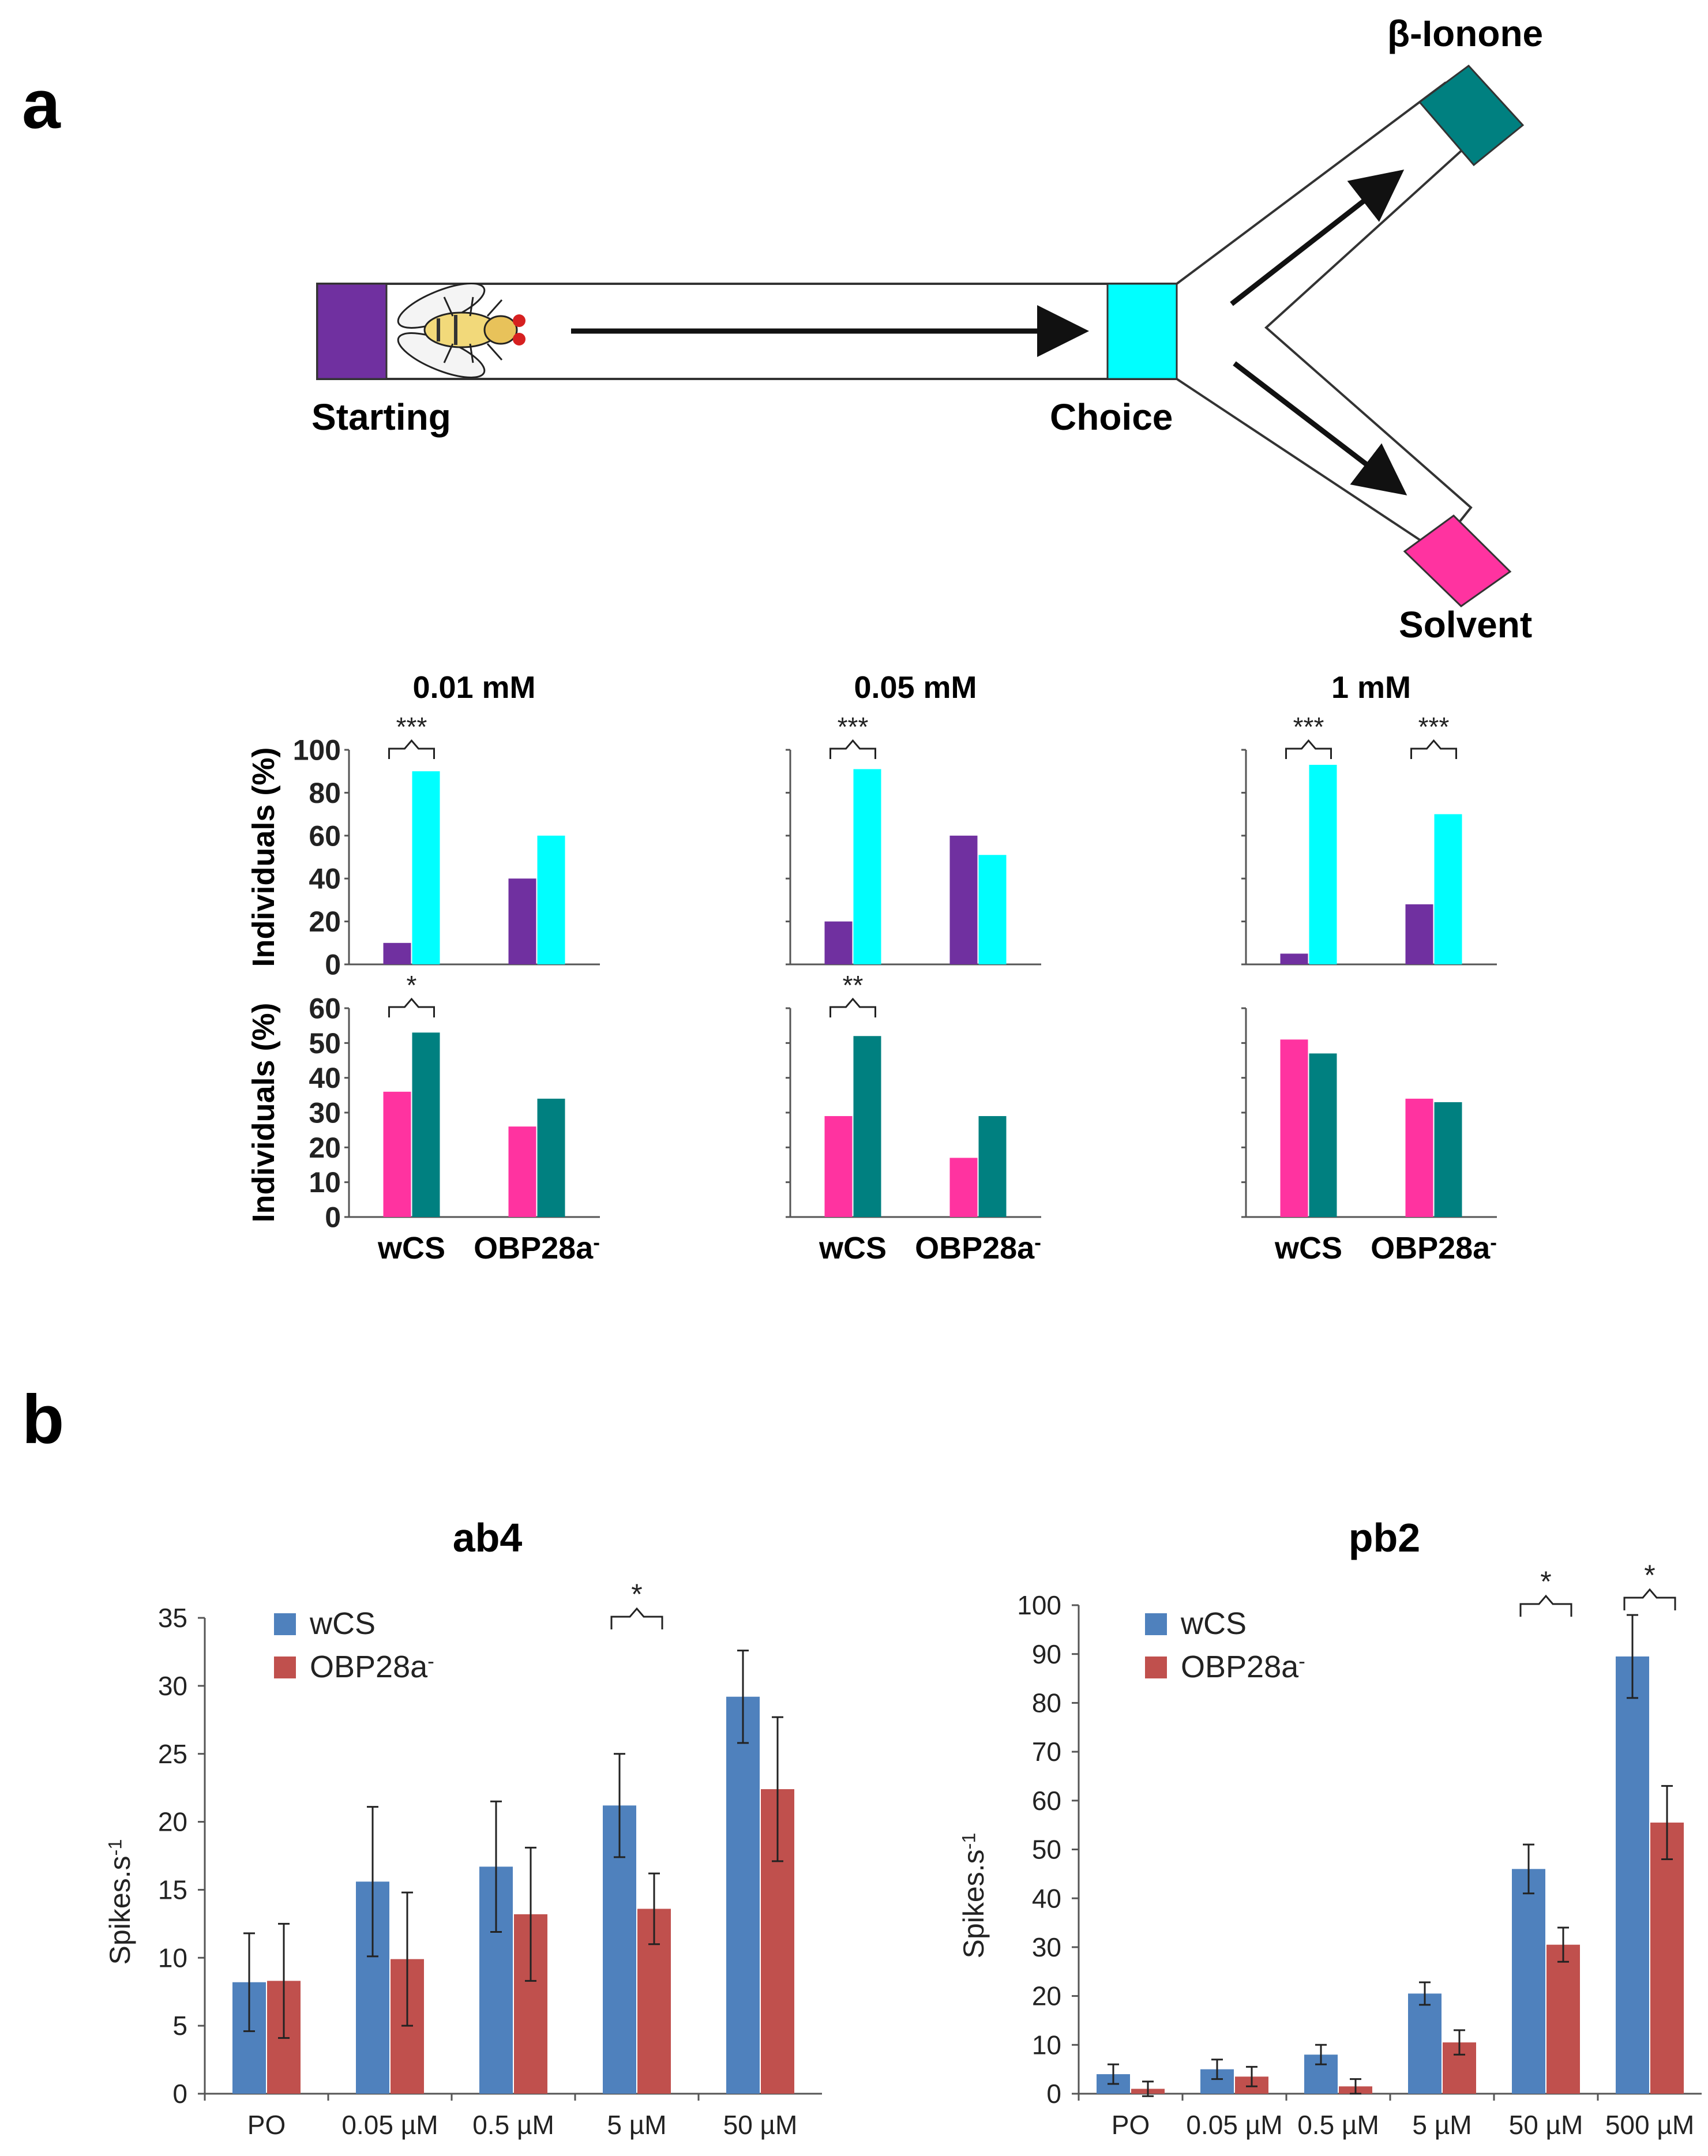 The width and height of the screenshot is (1708, 2156). Describe the element at coordinates (900, 317) in the screenshot. I see `maze-tube-outline` at that location.